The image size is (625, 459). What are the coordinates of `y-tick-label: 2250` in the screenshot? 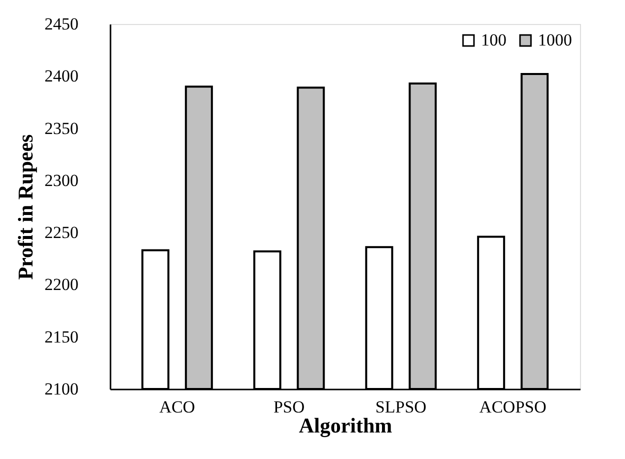 It's located at (61, 232).